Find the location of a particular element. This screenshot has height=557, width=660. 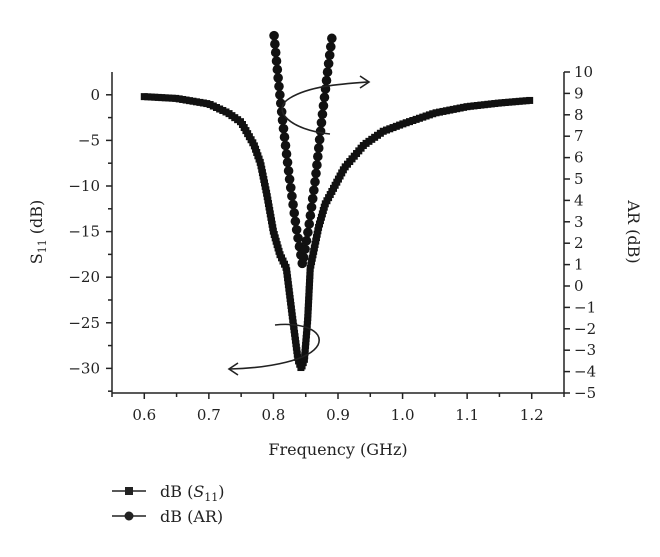

x-axis-label: Frequency (GHz) is located at coordinates (337, 449).